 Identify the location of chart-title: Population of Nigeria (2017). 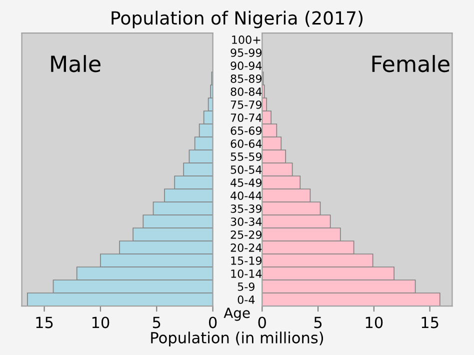
(237, 19).